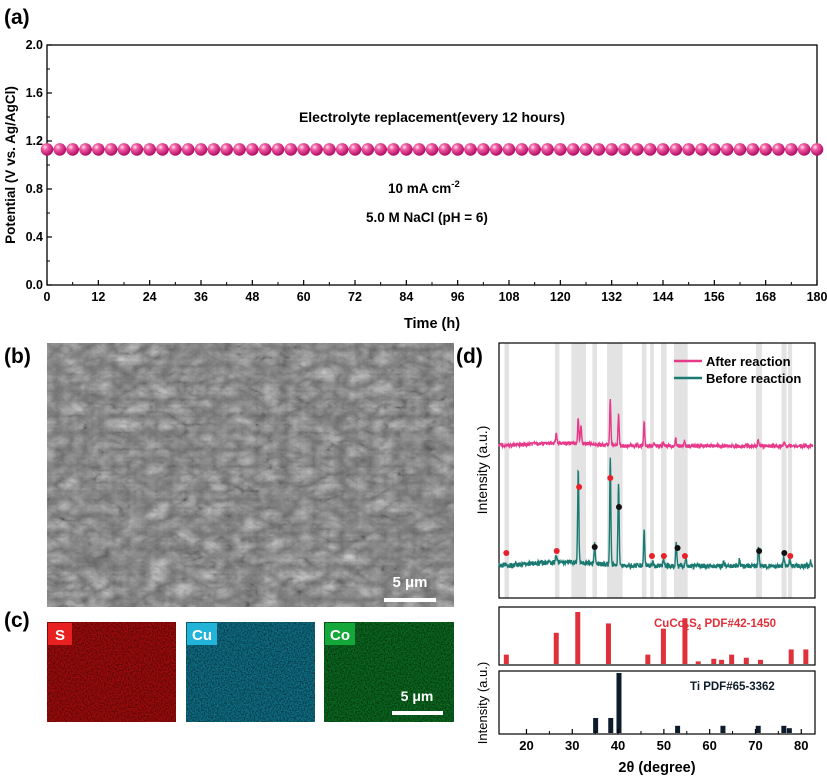 The image size is (827, 779). I want to click on x-tick-label-a: 72, so click(355, 297).